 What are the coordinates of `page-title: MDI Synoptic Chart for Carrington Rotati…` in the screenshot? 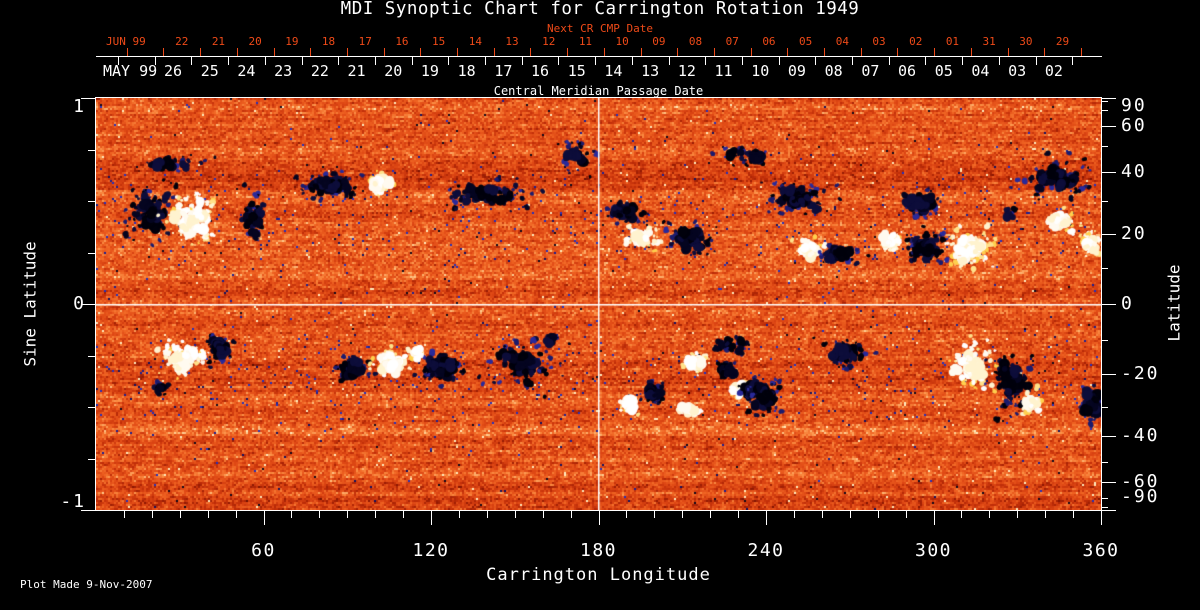 It's located at (600, 9).